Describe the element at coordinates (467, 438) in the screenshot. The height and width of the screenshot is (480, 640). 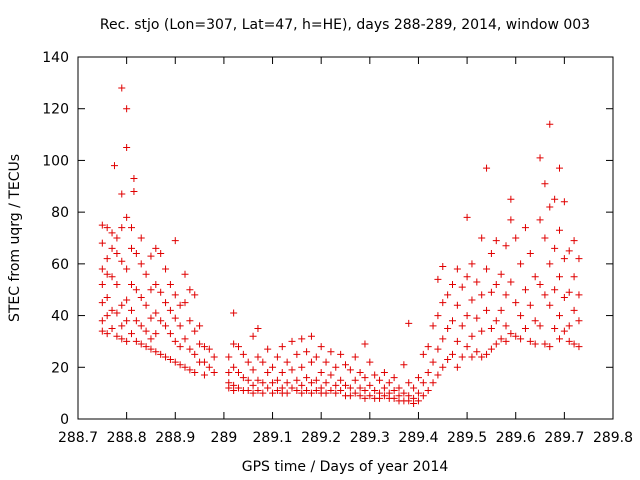
I see `x-tick-label: 289.5` at that location.